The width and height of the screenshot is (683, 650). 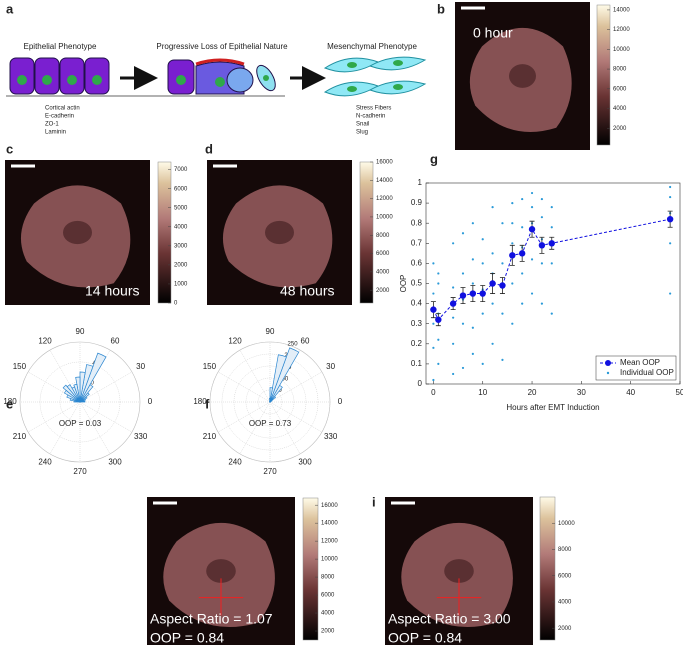 I want to click on panel-label: i, so click(x=374, y=501).